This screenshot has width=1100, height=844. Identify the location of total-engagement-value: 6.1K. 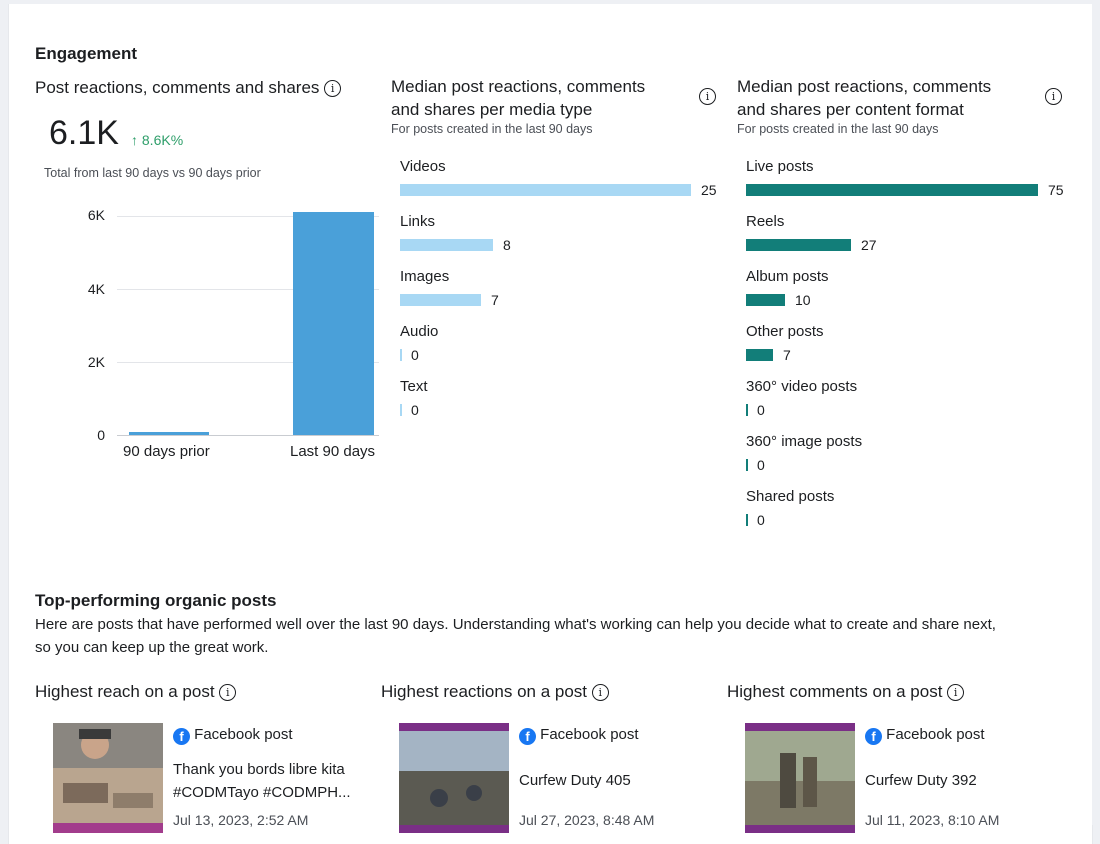
(84, 133).